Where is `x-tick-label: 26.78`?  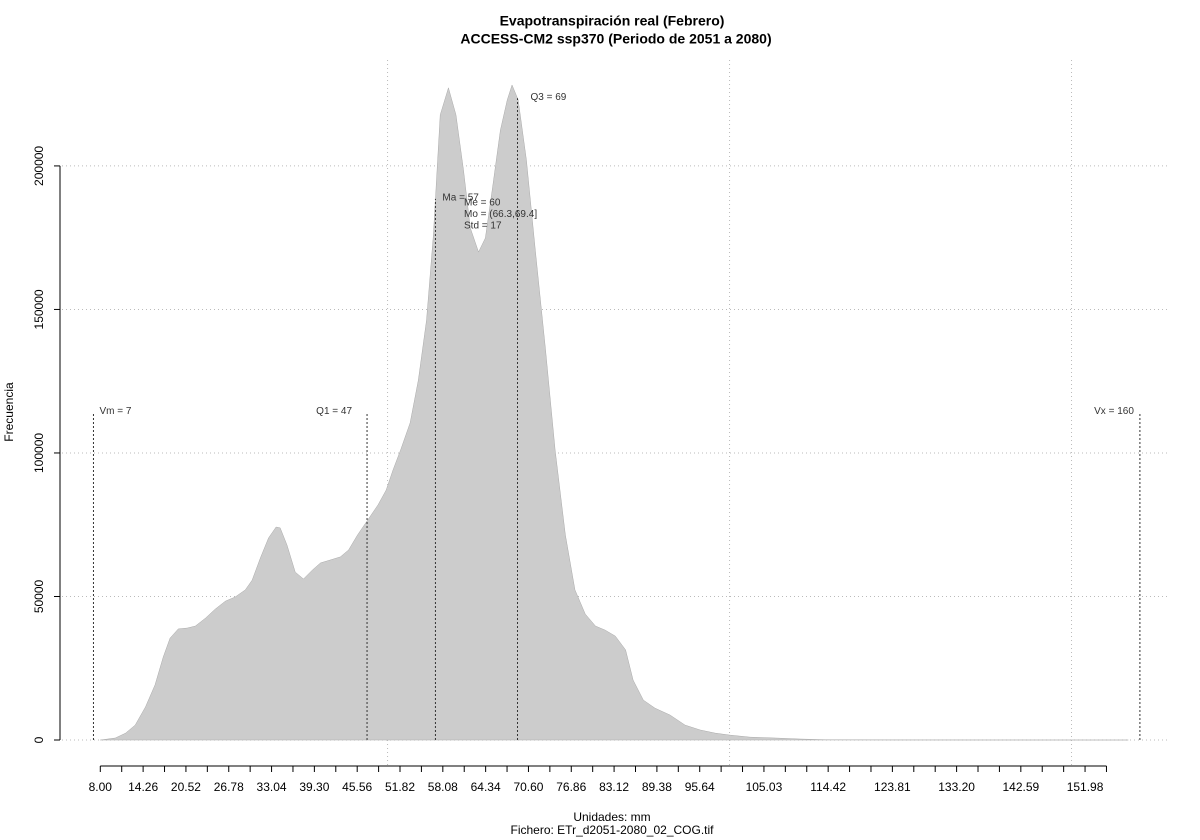
x-tick-label: 26.78 is located at coordinates (229, 787).